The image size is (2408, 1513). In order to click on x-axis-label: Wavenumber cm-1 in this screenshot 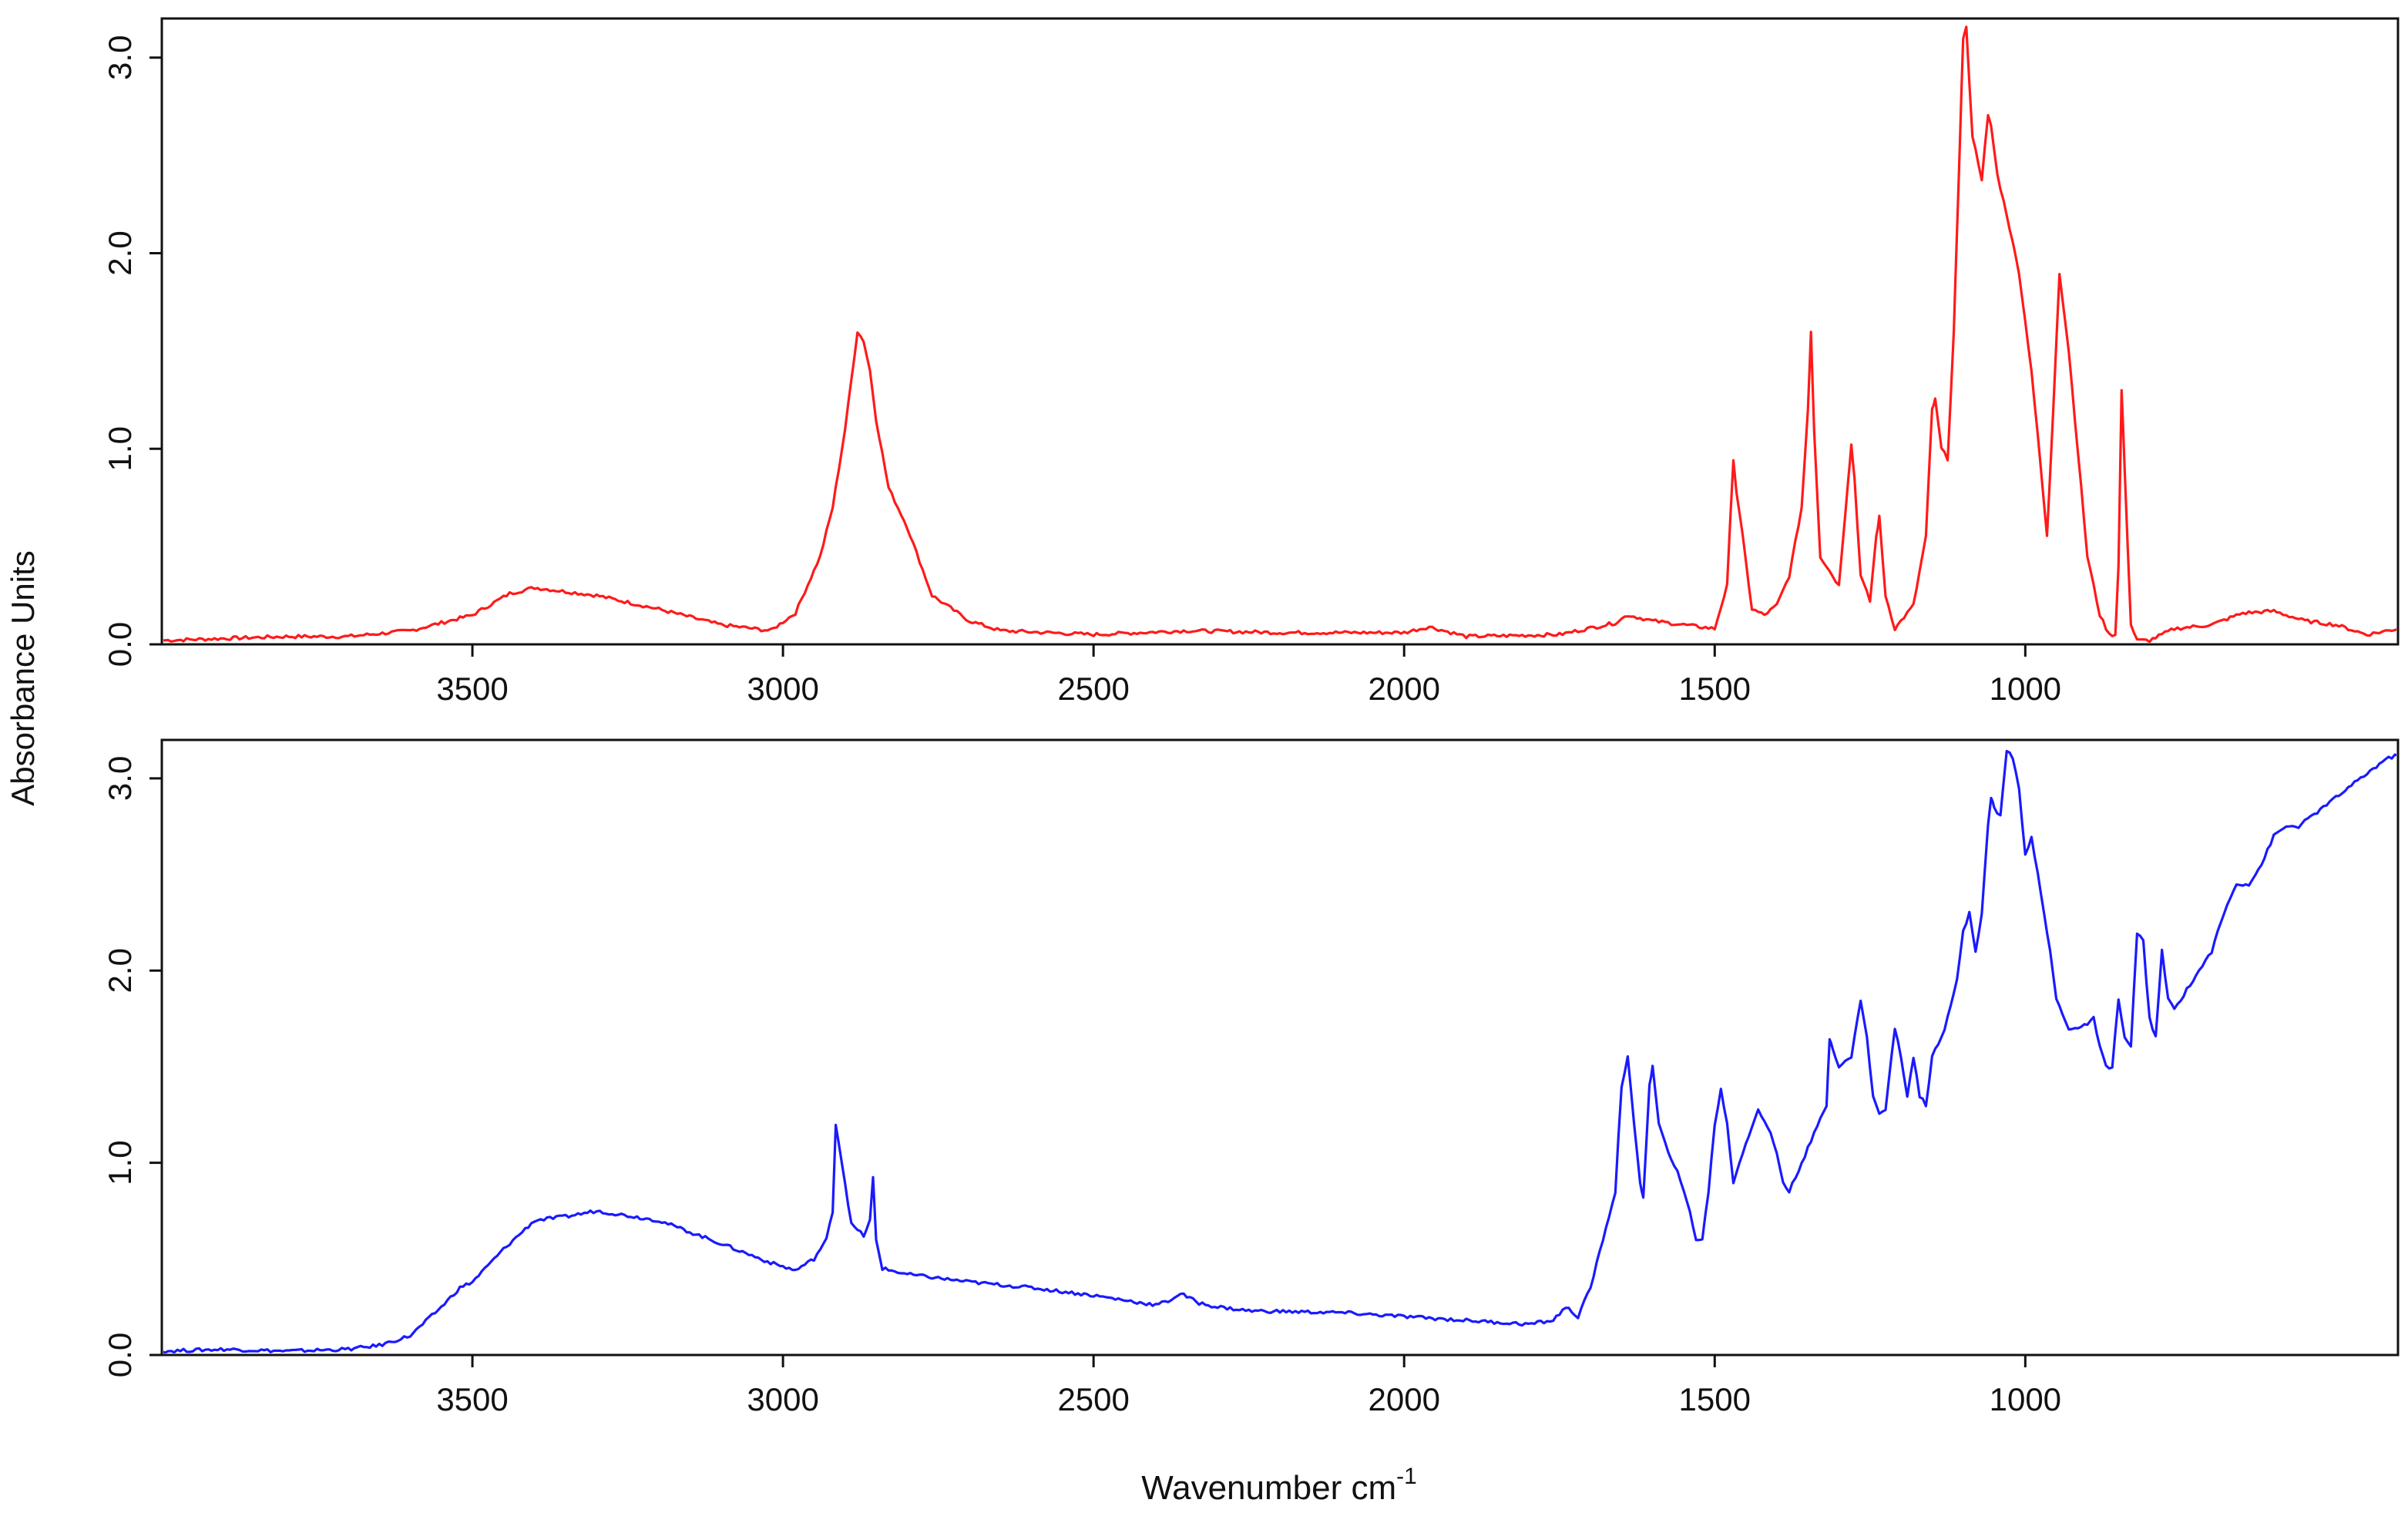, I will do `click(1279, 1486)`.